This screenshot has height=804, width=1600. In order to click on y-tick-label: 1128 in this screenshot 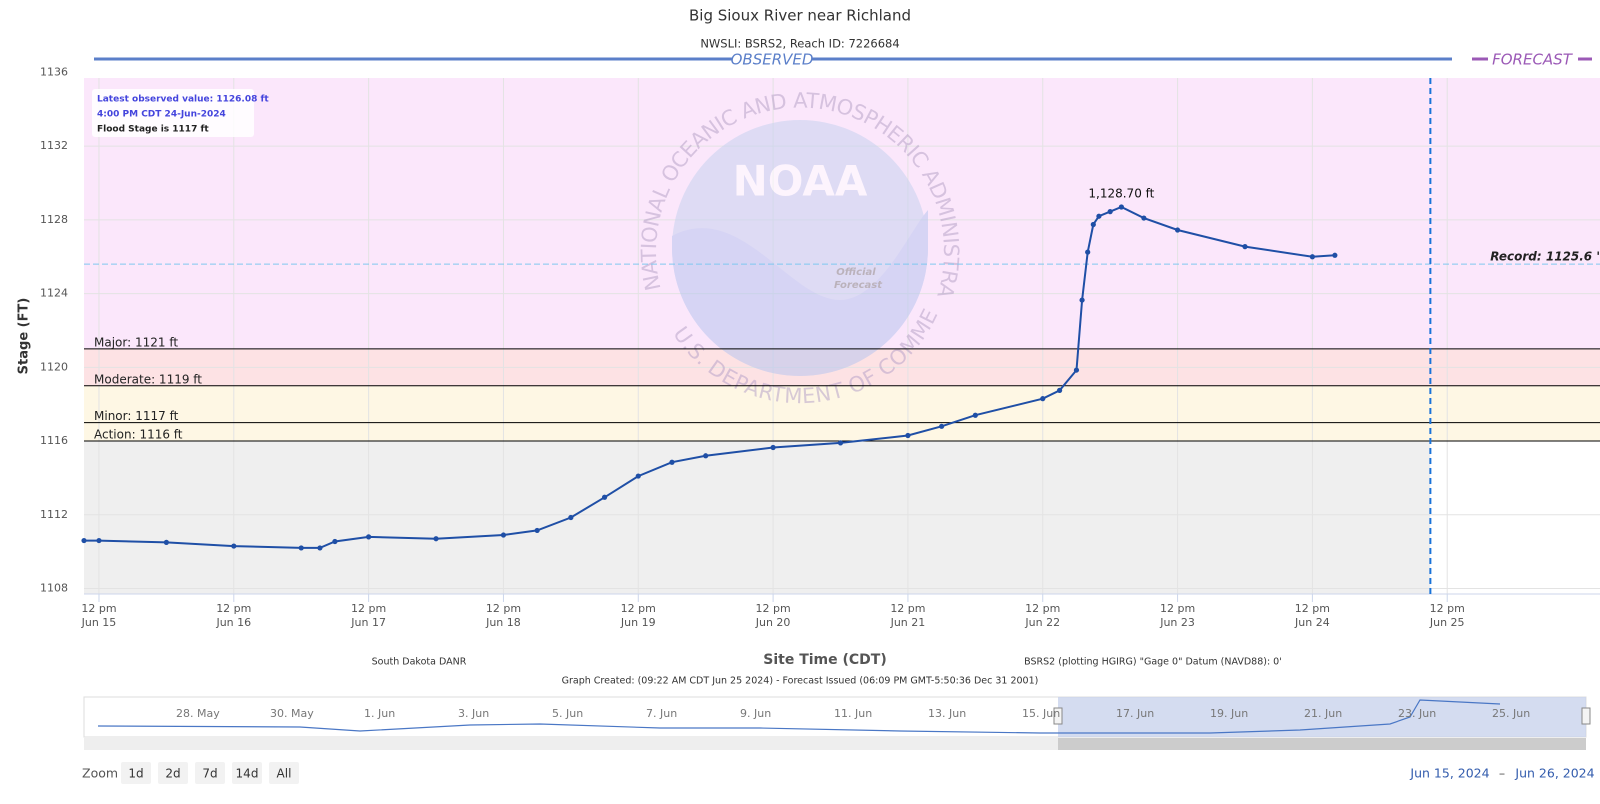, I will do `click(54, 219)`.